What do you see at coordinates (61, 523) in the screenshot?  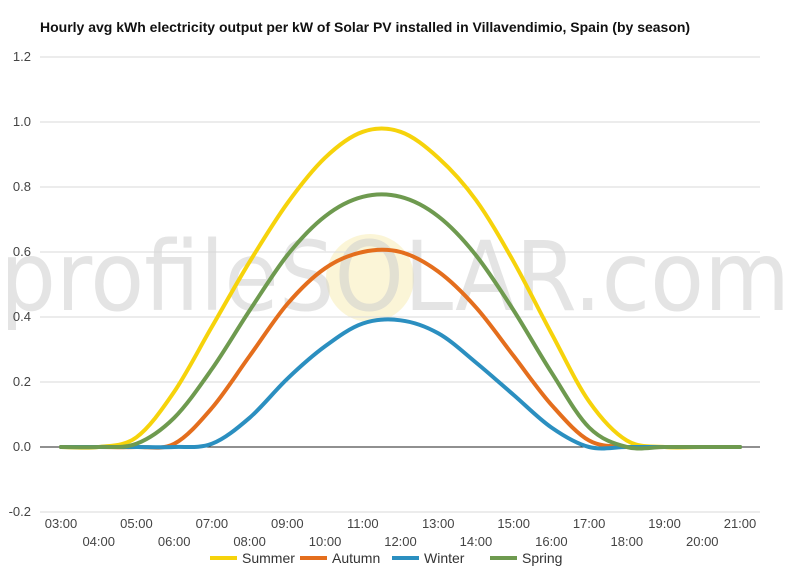 I see `x-tick-label: 03:00` at bounding box center [61, 523].